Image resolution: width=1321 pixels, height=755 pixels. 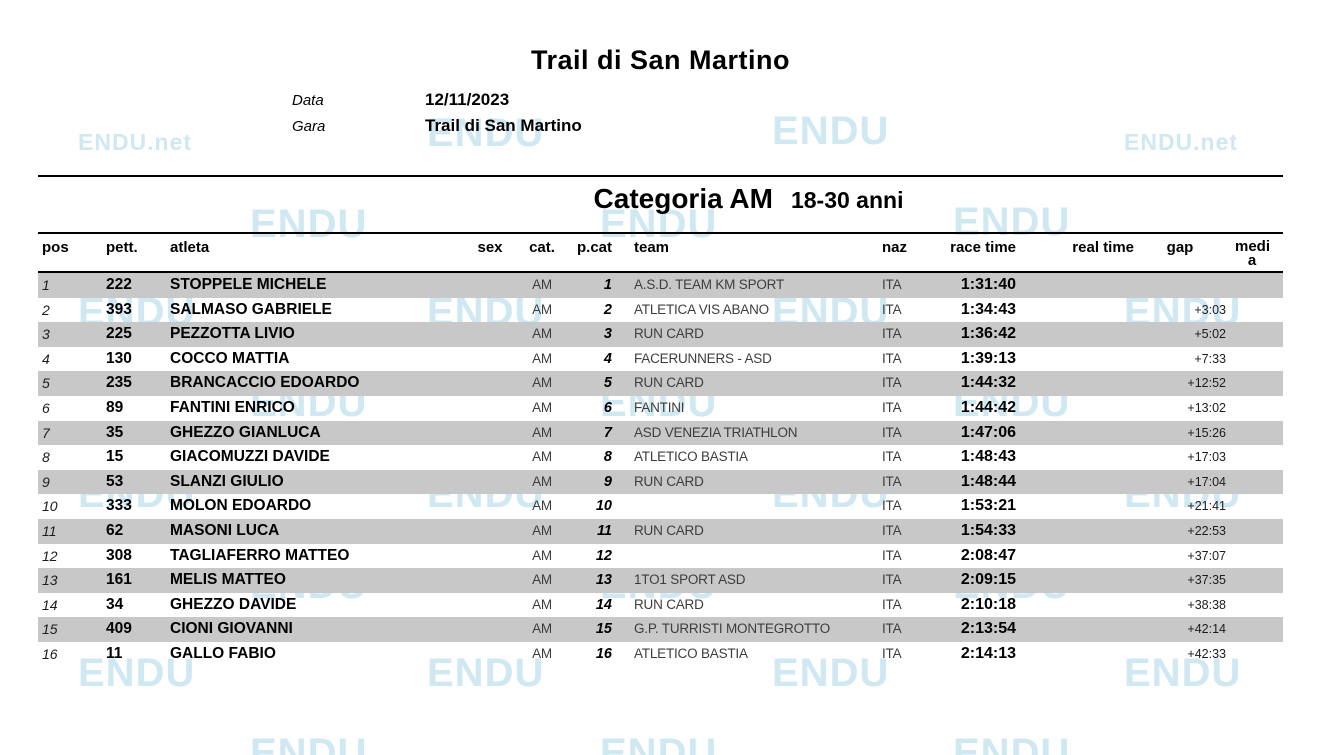 What do you see at coordinates (988, 580) in the screenshot?
I see `cell-race: 2:09:15` at bounding box center [988, 580].